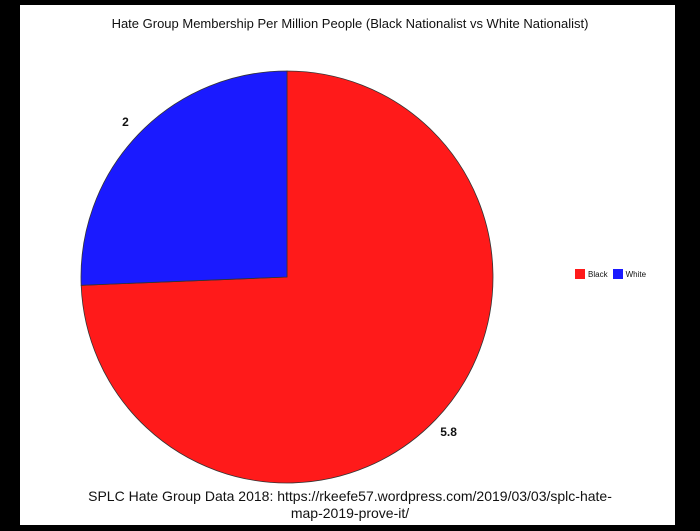 The image size is (700, 531). Describe the element at coordinates (184, 178) in the screenshot. I see `pie-slice-white` at that location.